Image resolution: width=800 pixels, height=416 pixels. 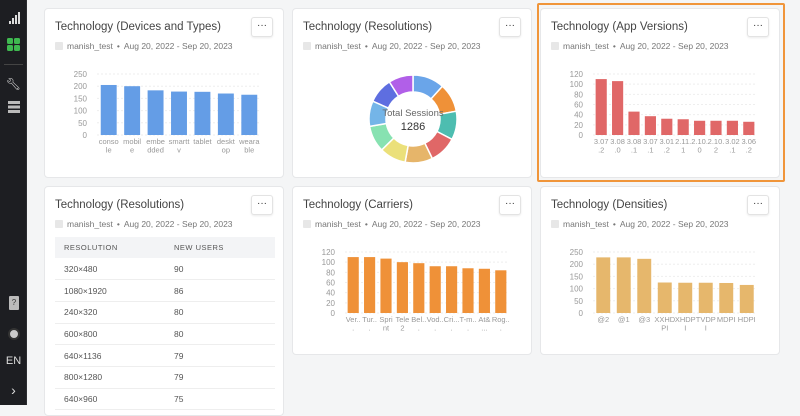 What do you see at coordinates (165, 269) in the screenshot?
I see `table-row: 320×480 90` at bounding box center [165, 269].